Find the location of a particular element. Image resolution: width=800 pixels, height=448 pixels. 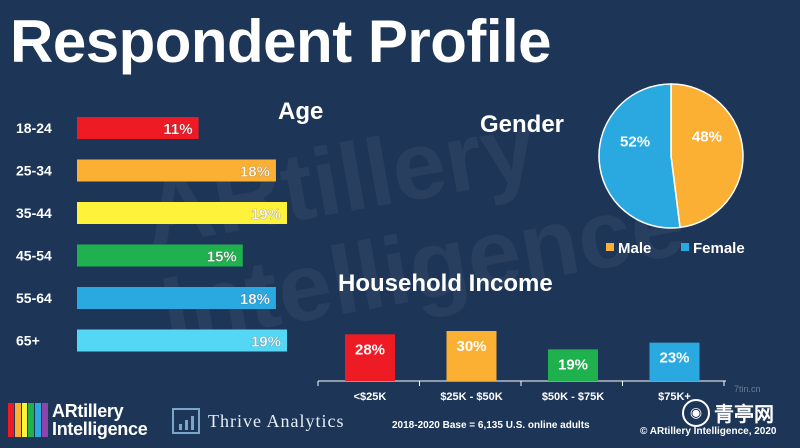

age-chart-title: Age is located at coordinates (301, 111).